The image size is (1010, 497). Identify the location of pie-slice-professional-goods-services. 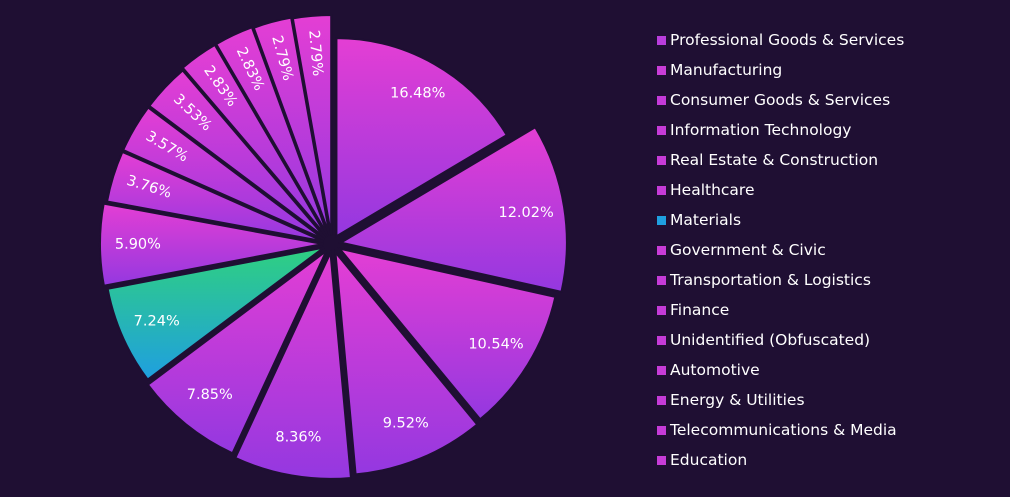
(422, 137).